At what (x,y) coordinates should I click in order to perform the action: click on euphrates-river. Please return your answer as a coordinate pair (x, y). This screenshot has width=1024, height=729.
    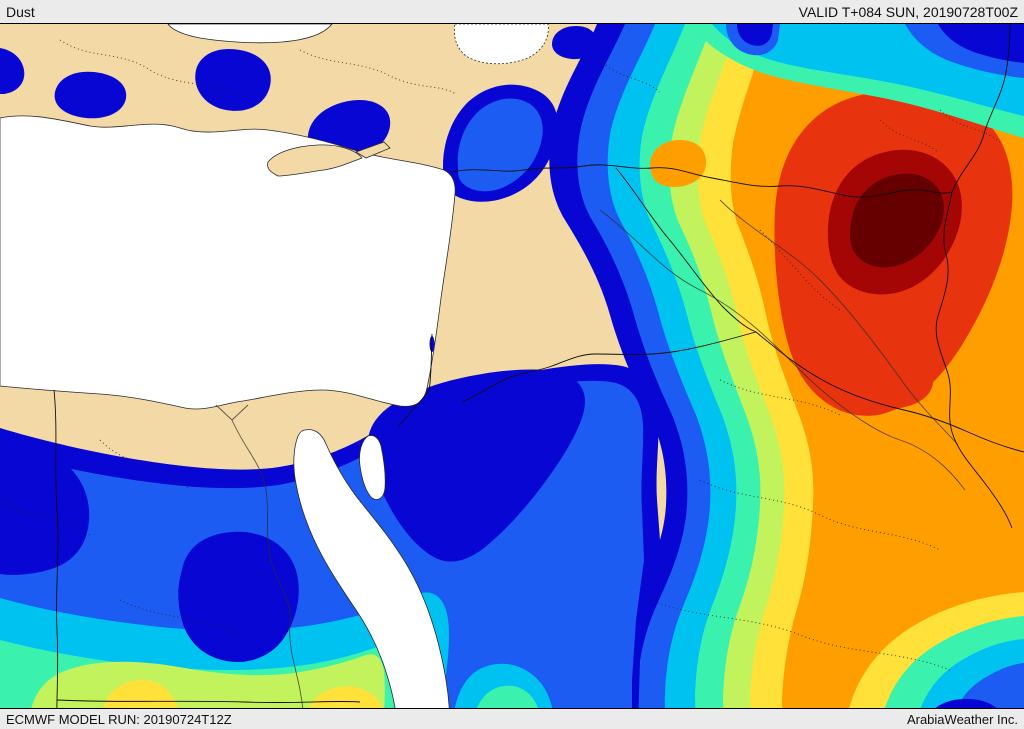
    Looking at the image, I should click on (782, 350).